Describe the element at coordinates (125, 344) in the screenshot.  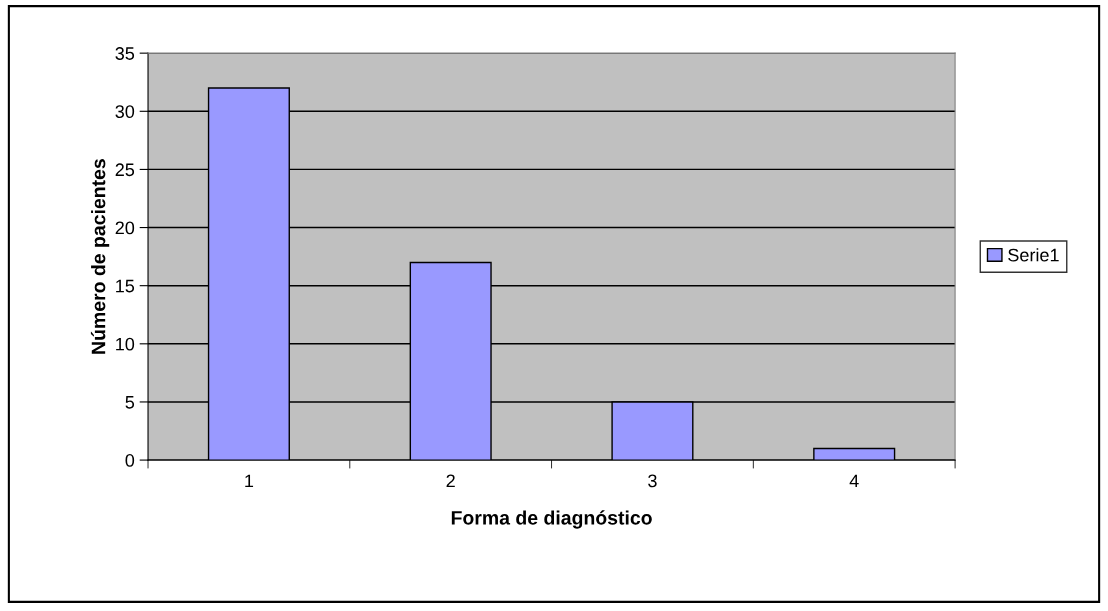
I see `y-tick-label: 10` at that location.